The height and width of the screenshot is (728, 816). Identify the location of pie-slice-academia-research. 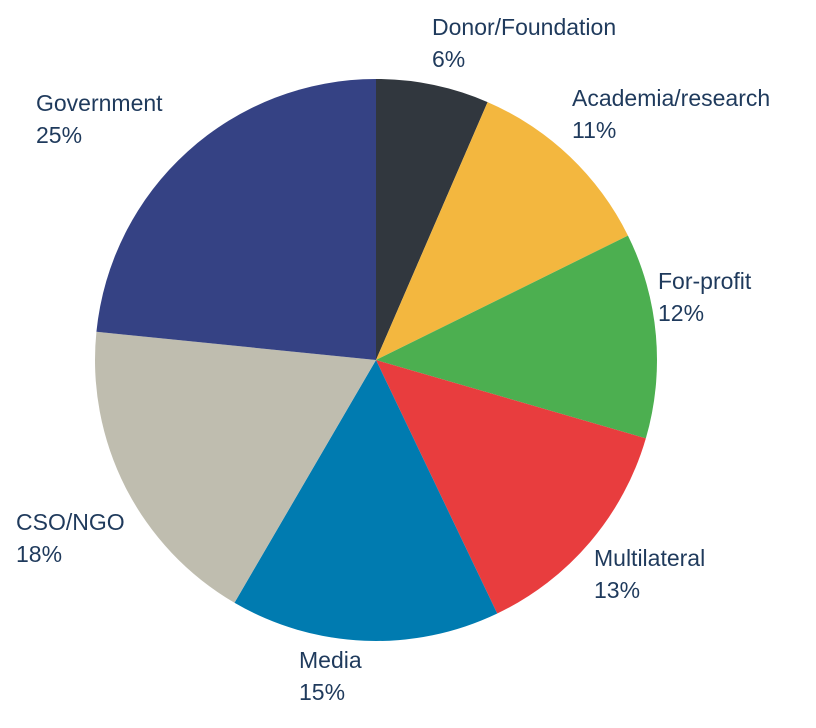
(502, 231).